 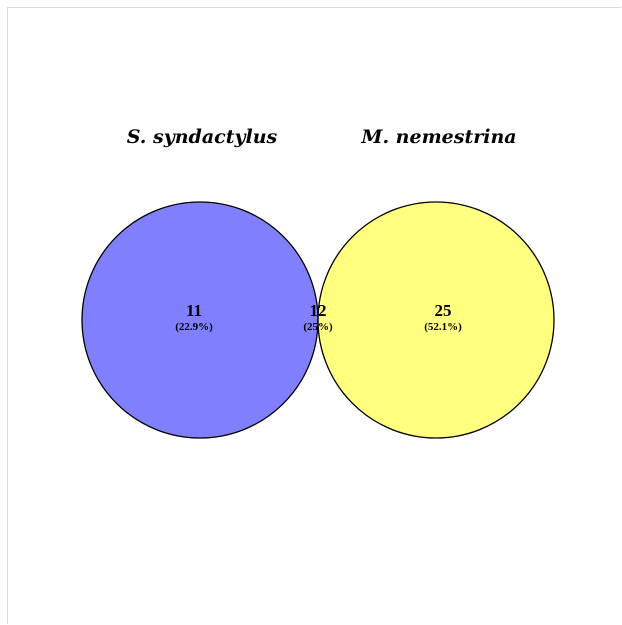 I want to click on only-b-count: 25, so click(x=443, y=310).